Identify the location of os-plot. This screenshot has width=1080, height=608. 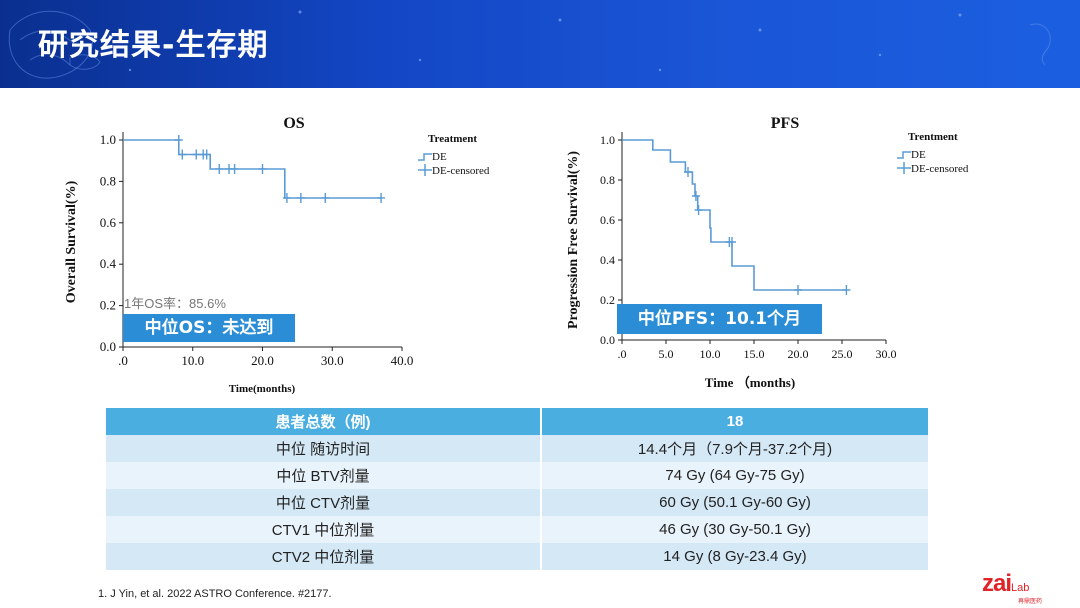
(254, 169).